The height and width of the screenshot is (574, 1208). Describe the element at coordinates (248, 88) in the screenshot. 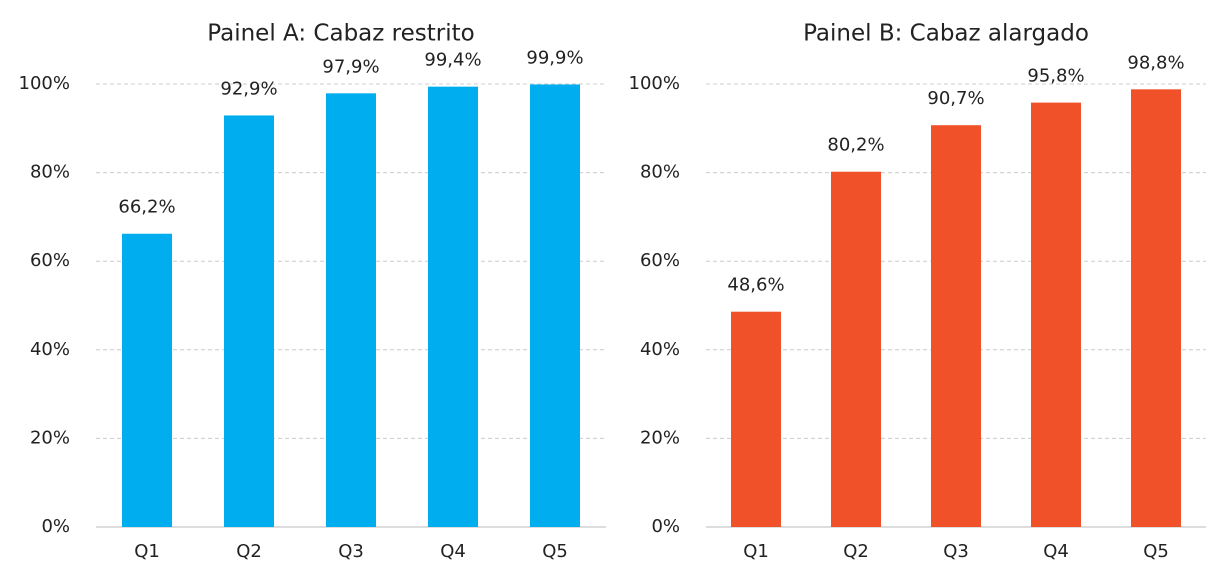

I see `data-label: 92,9%` at that location.